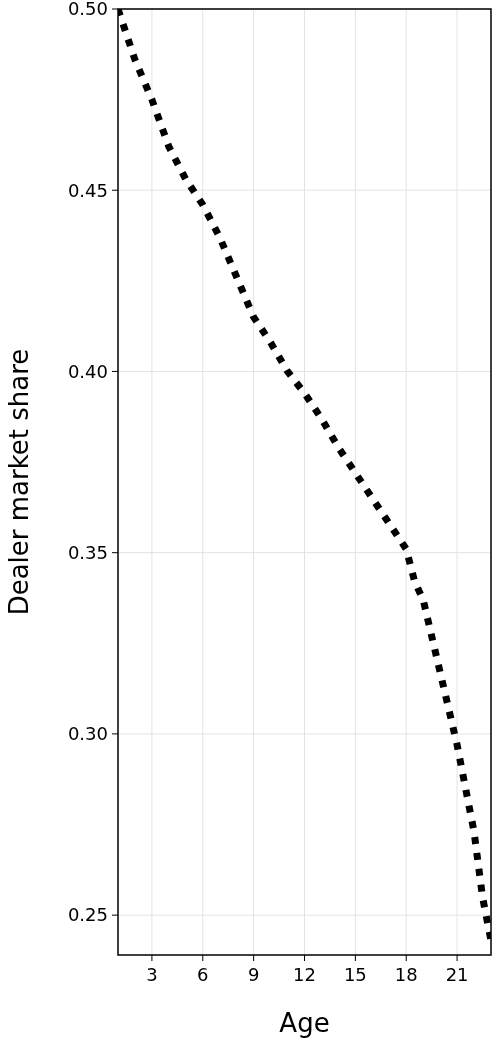 This screenshot has width=495, height=1040. Describe the element at coordinates (152, 974) in the screenshot. I see `x-tick-label: 3` at that location.